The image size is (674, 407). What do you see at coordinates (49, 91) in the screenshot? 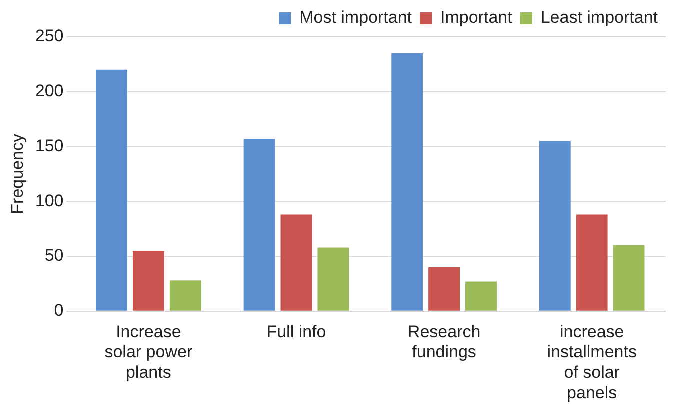
I see `y-tick-label: 200` at bounding box center [49, 91].